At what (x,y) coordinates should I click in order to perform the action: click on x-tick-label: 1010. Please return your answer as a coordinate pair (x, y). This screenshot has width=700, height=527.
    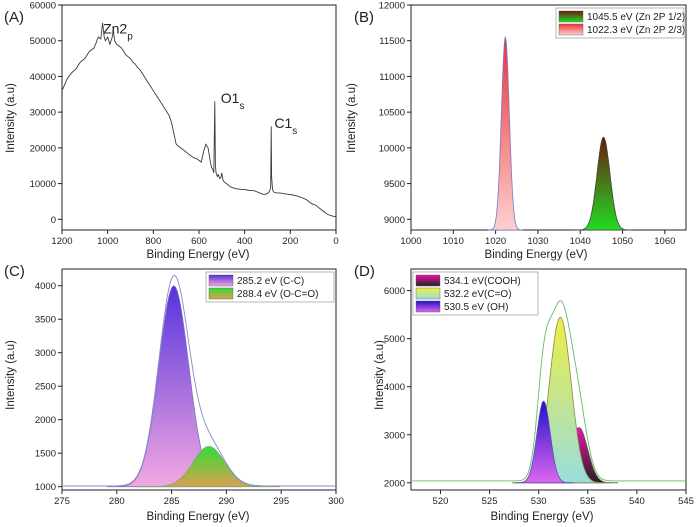
    Looking at the image, I should click on (453, 241).